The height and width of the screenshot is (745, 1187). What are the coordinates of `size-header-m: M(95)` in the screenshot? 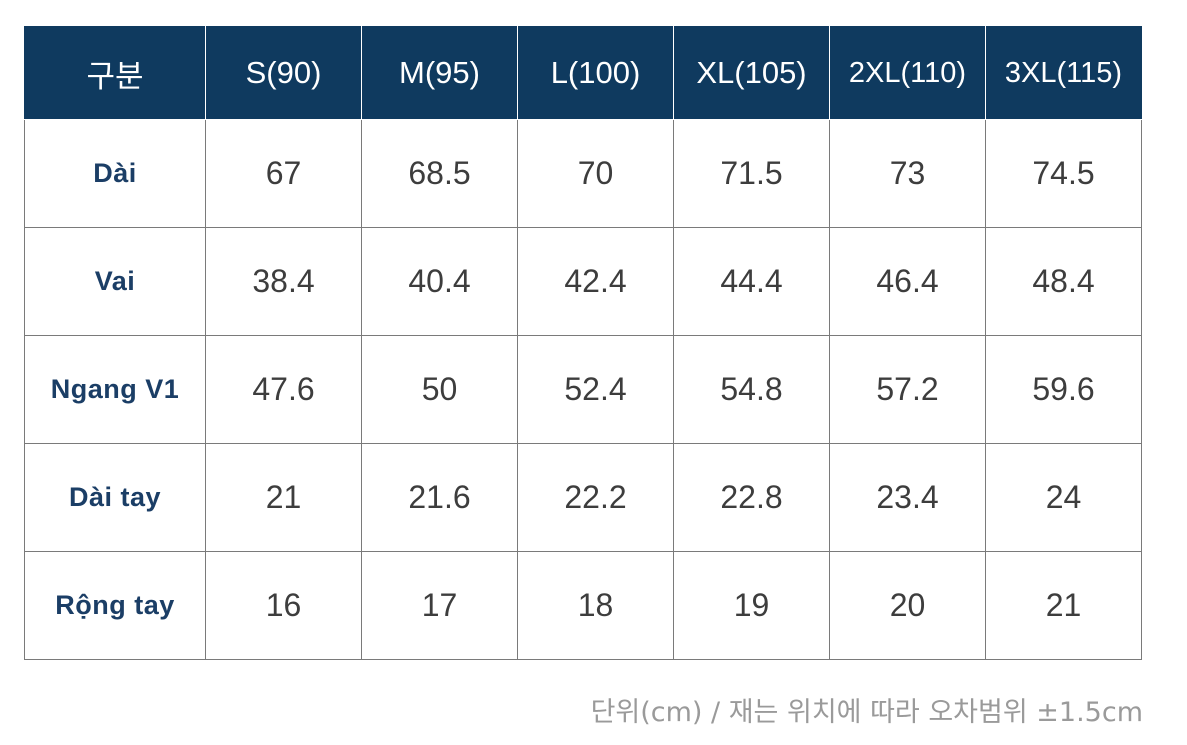 It's located at (439, 73).